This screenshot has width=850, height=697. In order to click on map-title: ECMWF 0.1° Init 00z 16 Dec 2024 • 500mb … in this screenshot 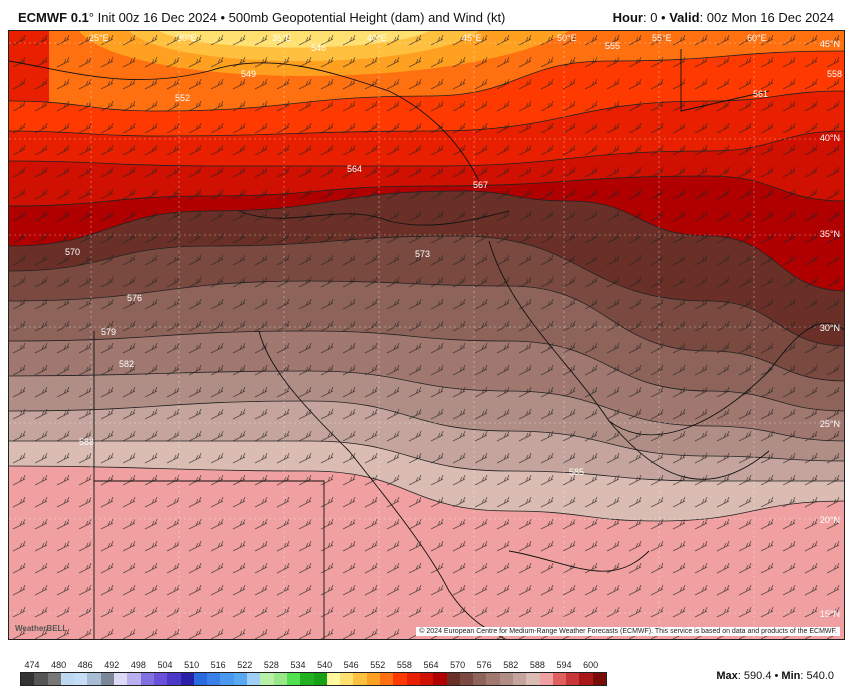, I will do `click(261, 17)`.